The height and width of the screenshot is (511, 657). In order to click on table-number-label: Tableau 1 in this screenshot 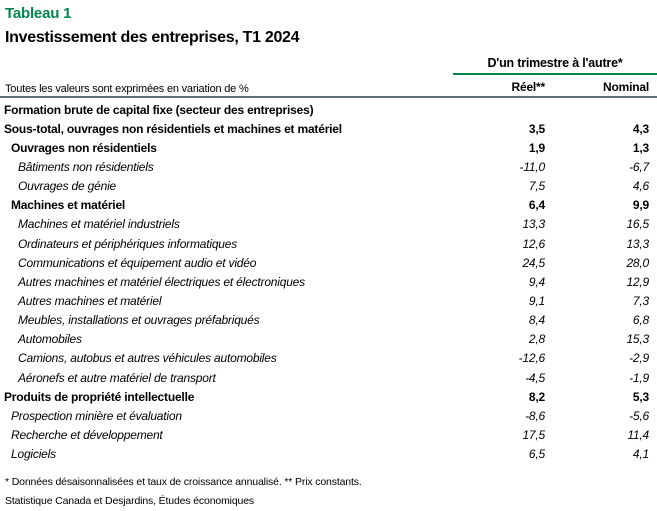, I will do `click(38, 13)`.